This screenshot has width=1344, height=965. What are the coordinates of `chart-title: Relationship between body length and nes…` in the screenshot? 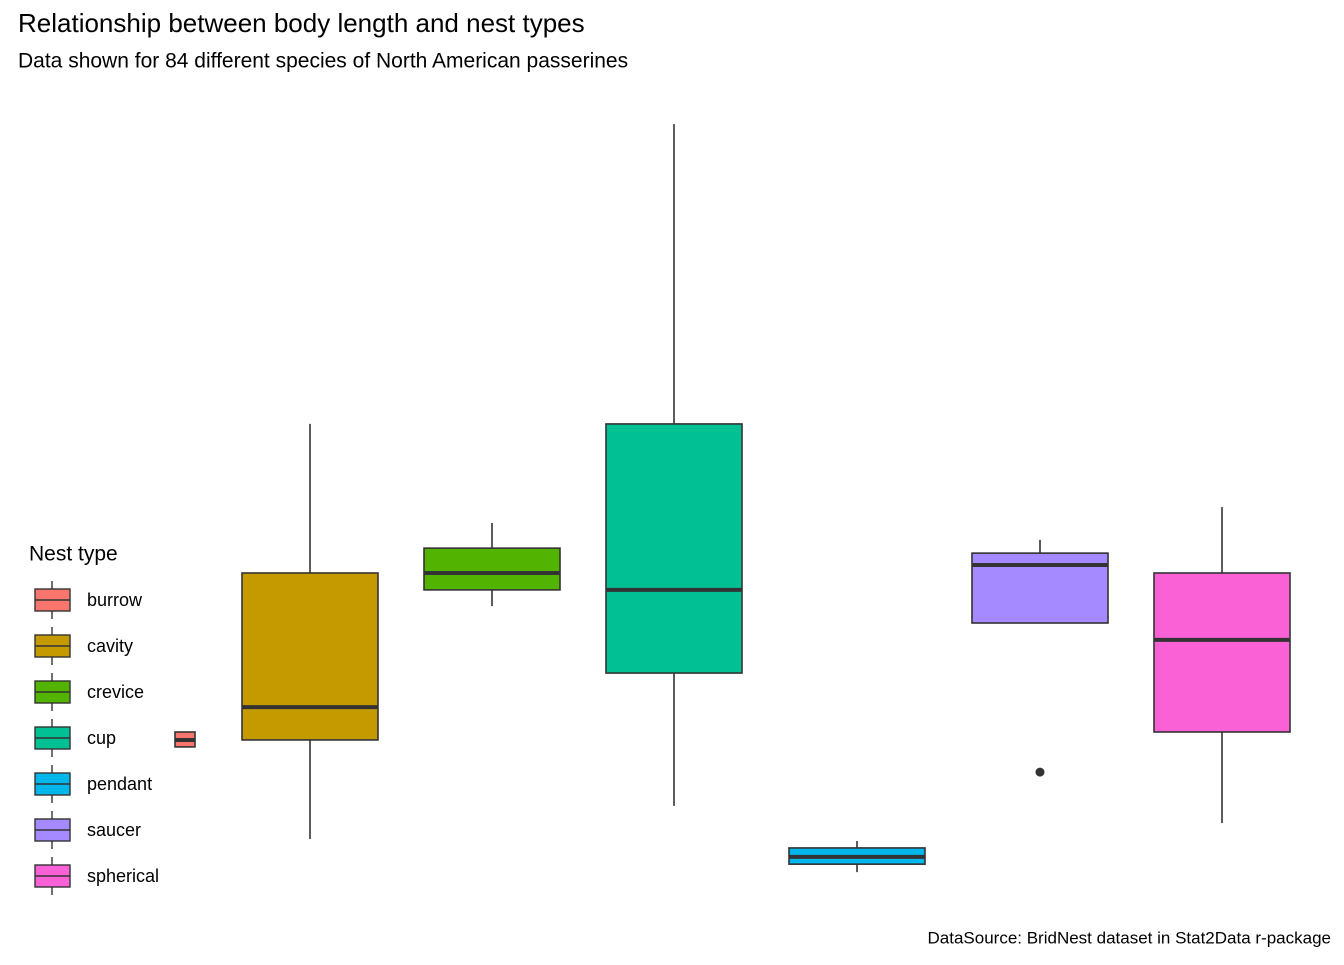 It's located at (301, 23).